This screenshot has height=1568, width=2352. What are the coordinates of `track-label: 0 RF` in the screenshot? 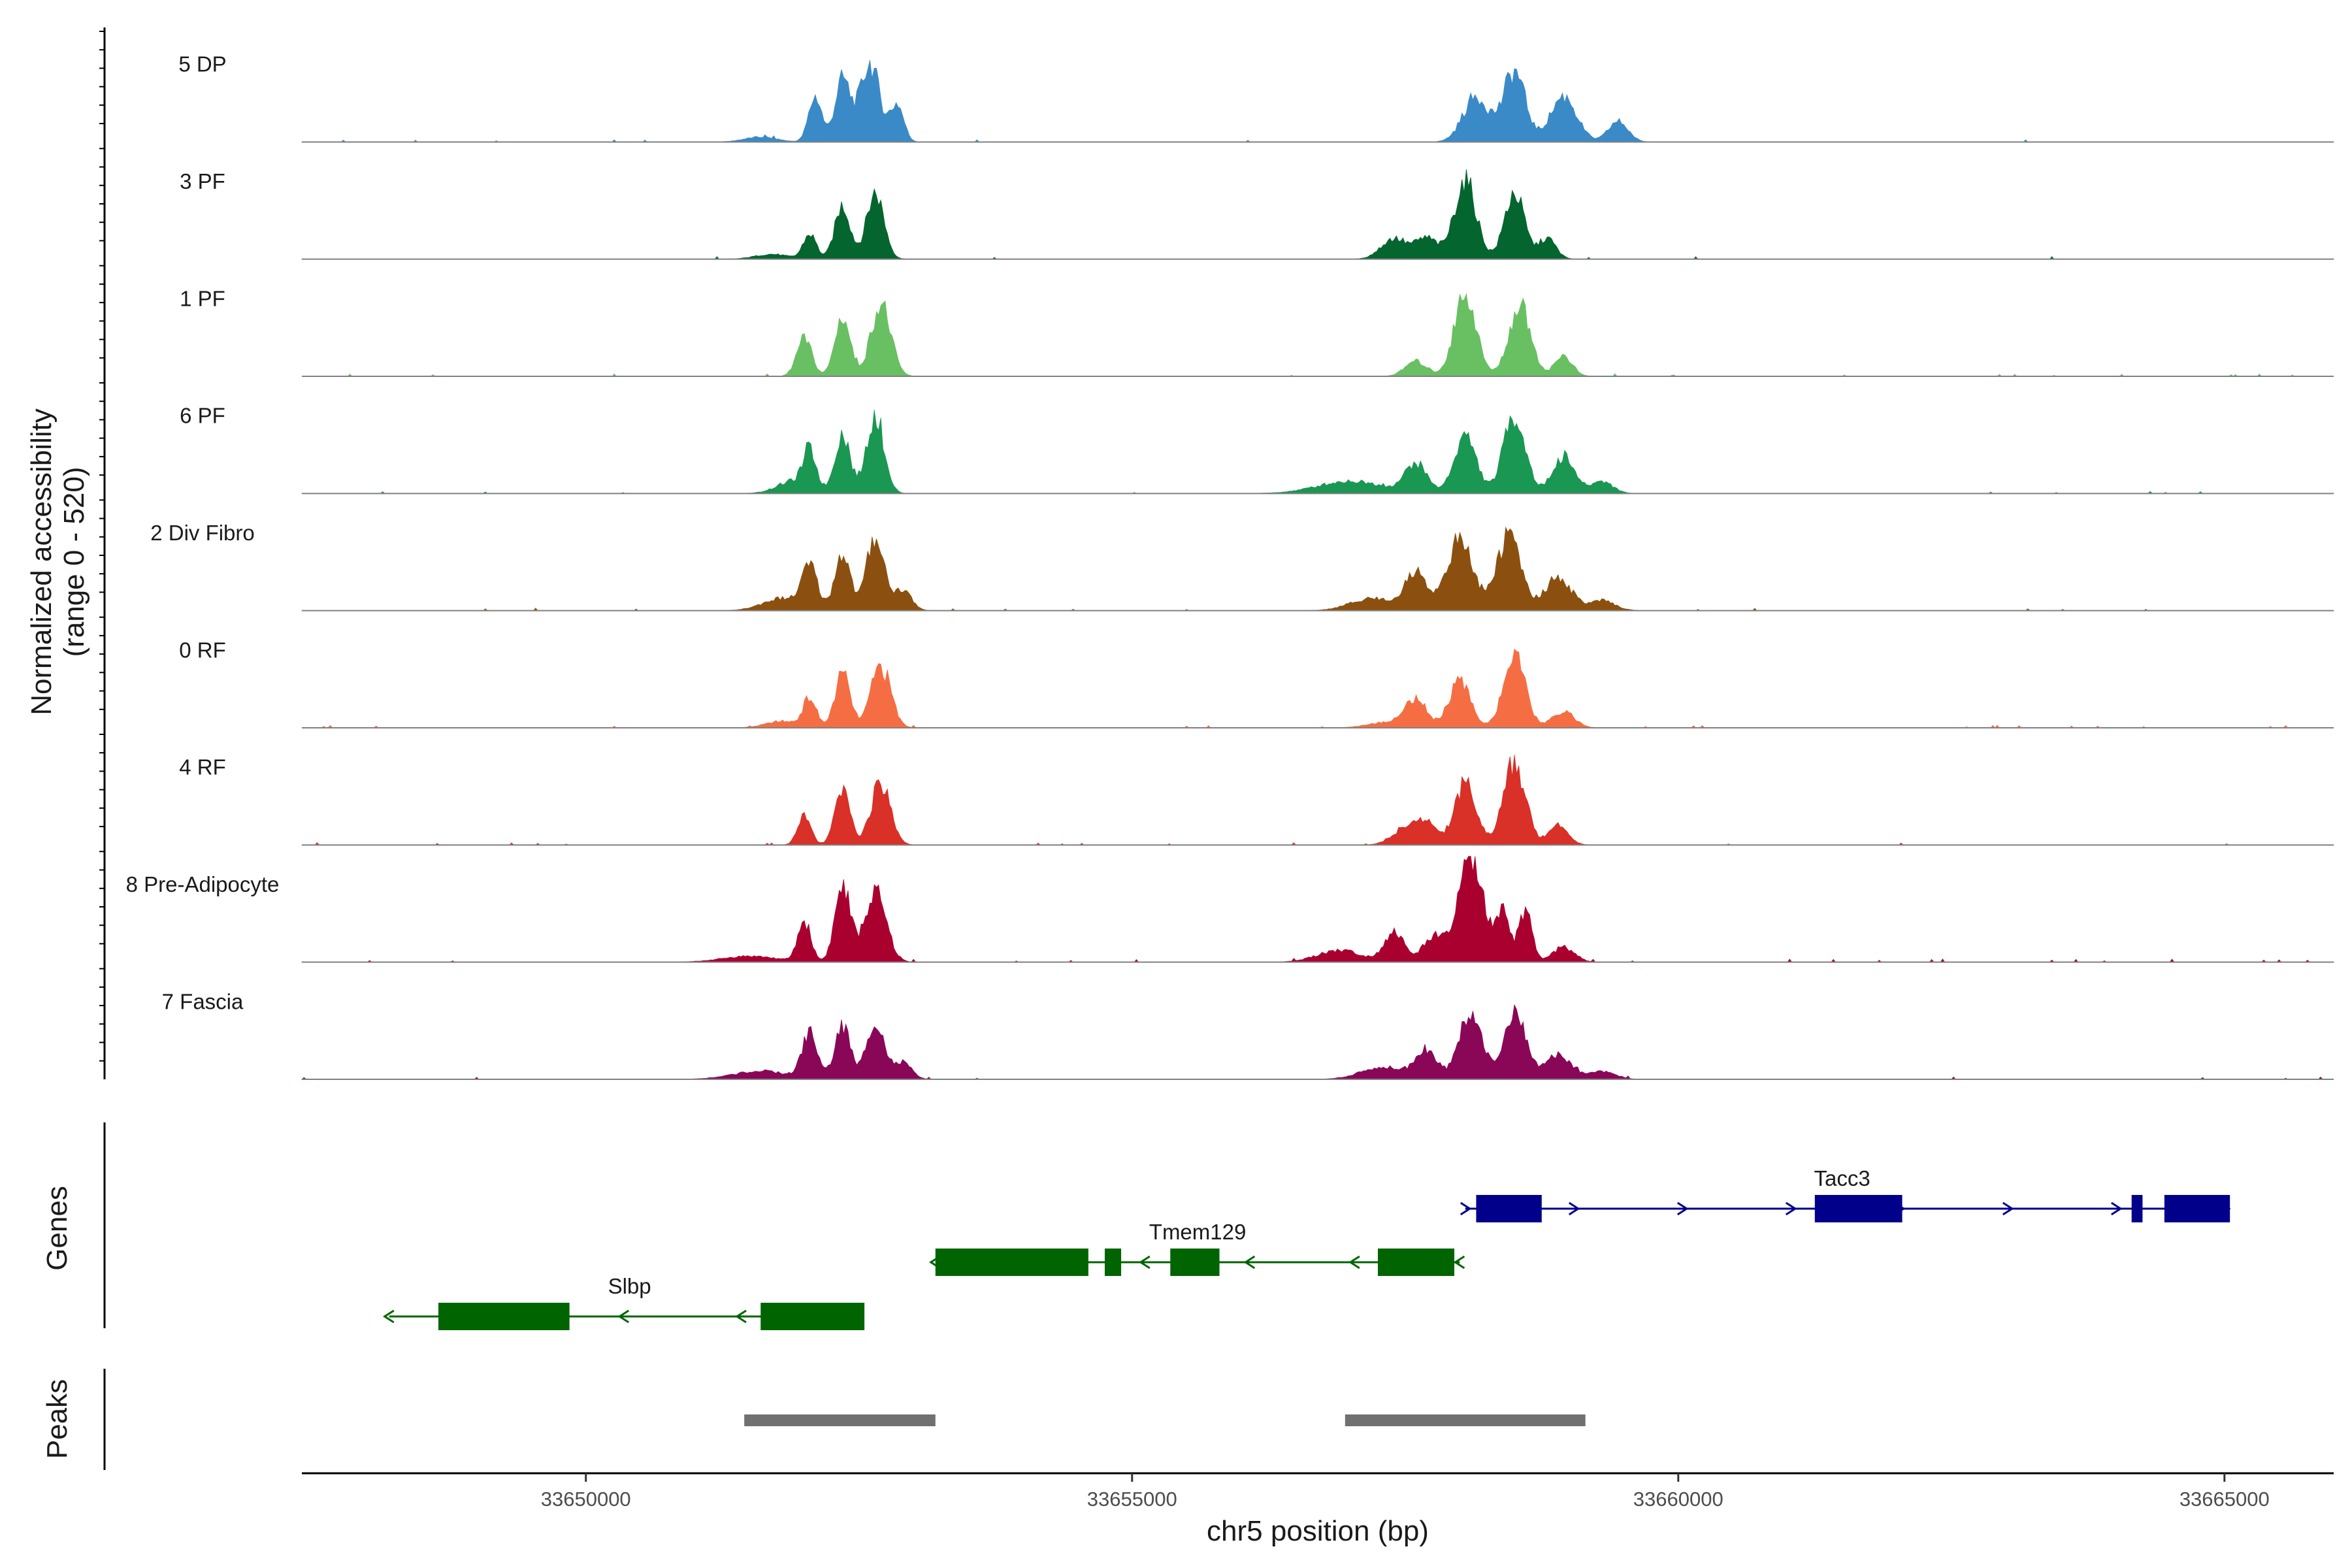 It's located at (202, 650).